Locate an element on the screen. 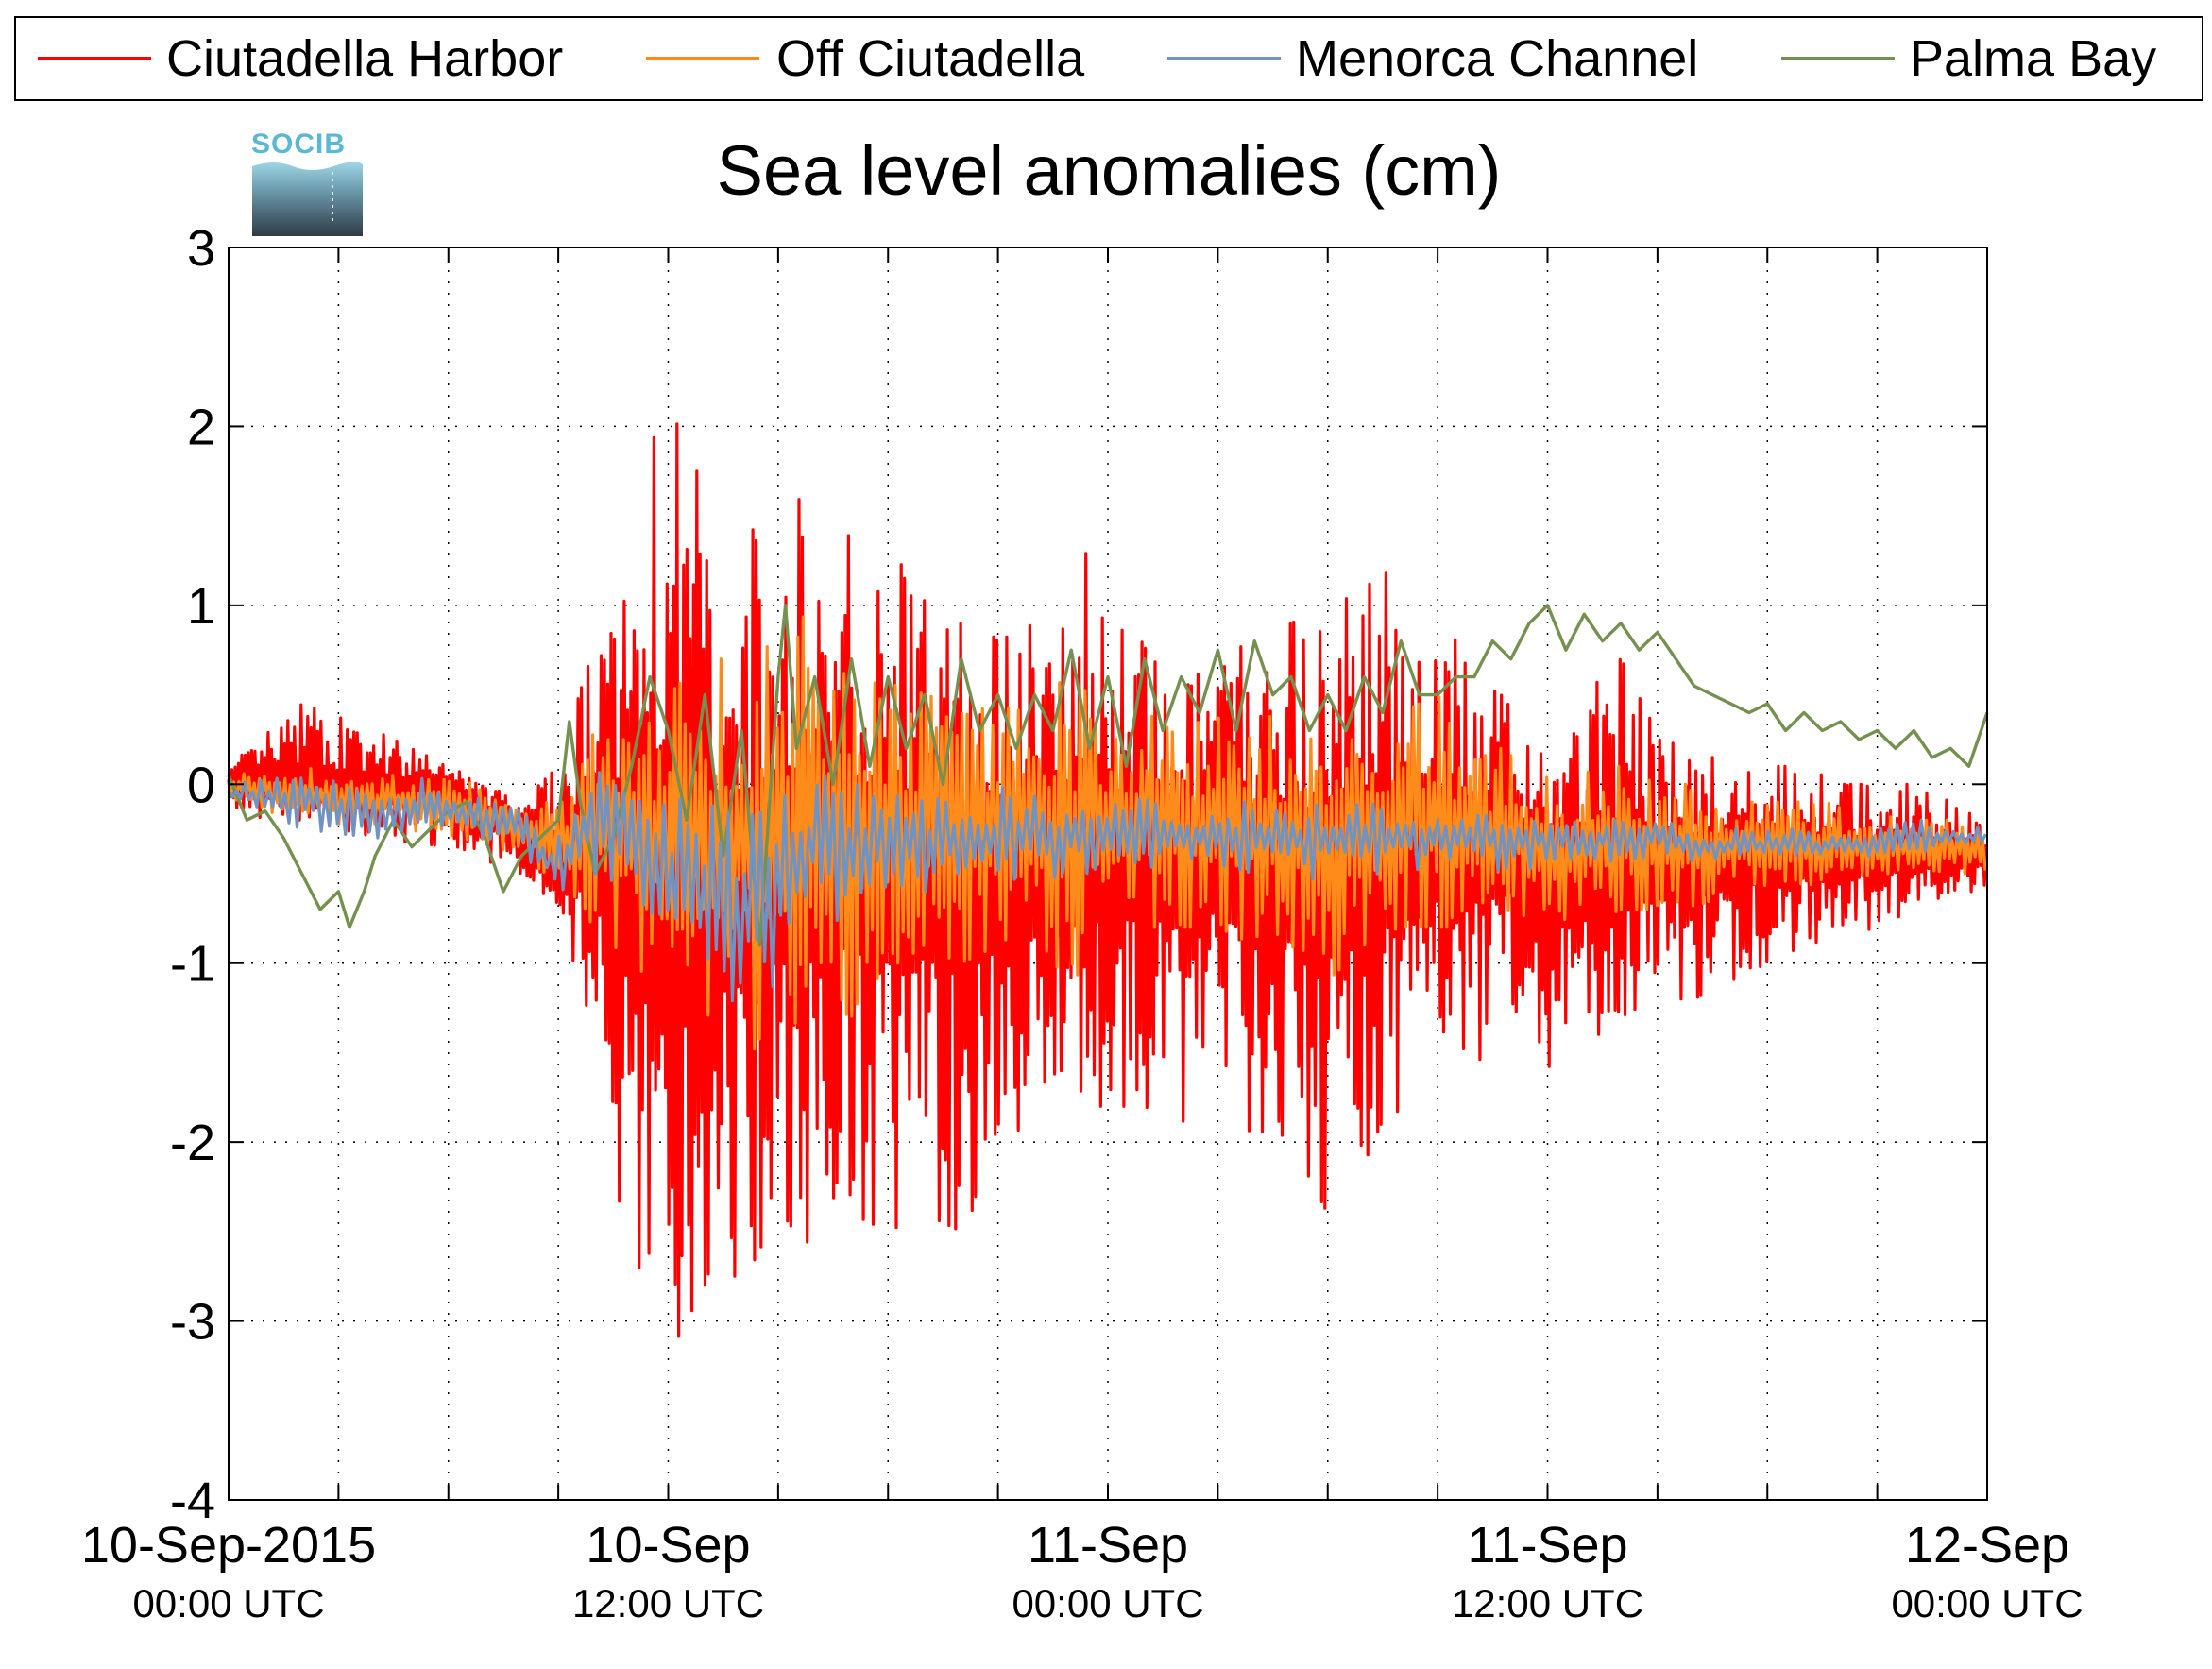 The image size is (2212, 1669). y-tick-label: -4 is located at coordinates (192, 1501).